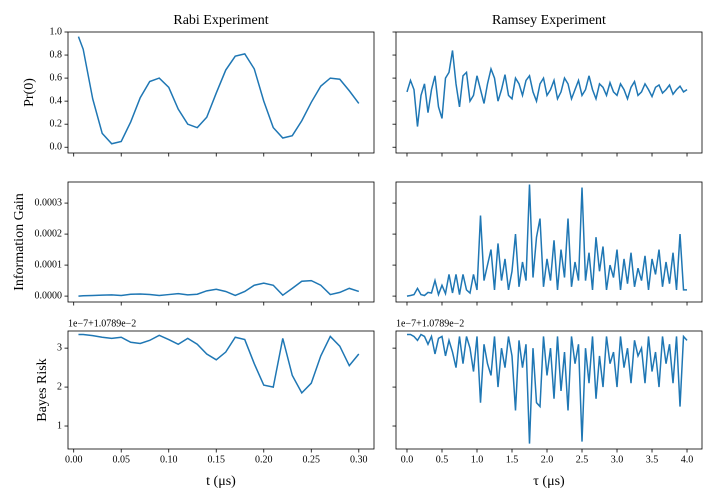 The width and height of the screenshot is (720, 504). Describe the element at coordinates (477, 459) in the screenshot. I see `x-tick-label: 1.0` at that location.